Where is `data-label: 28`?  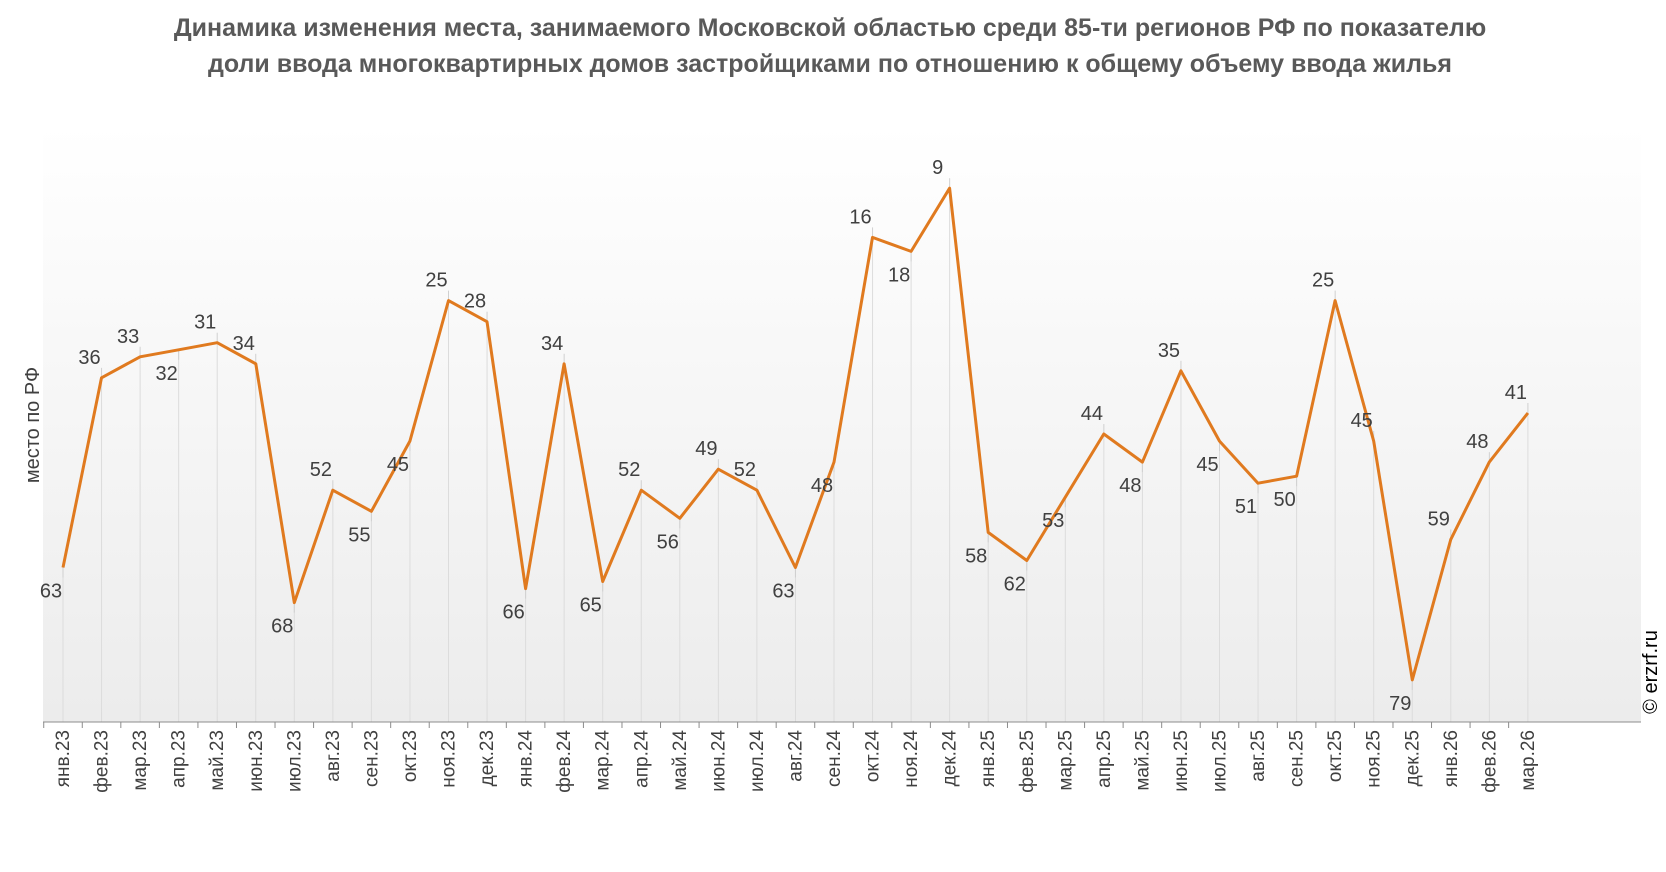 data-label: 28 is located at coordinates (475, 302).